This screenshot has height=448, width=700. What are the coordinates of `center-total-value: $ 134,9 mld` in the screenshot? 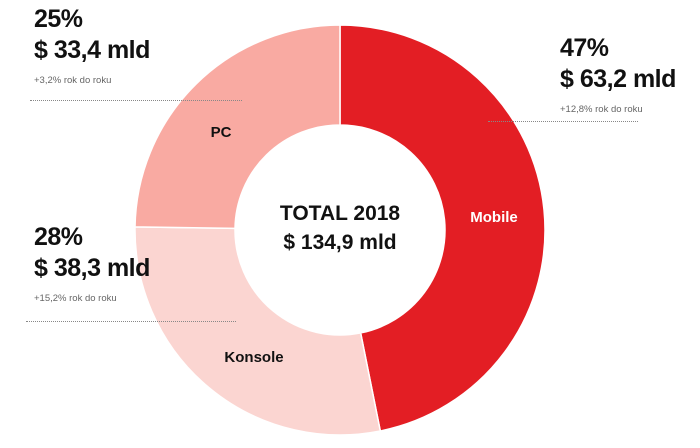 It's located at (339, 242).